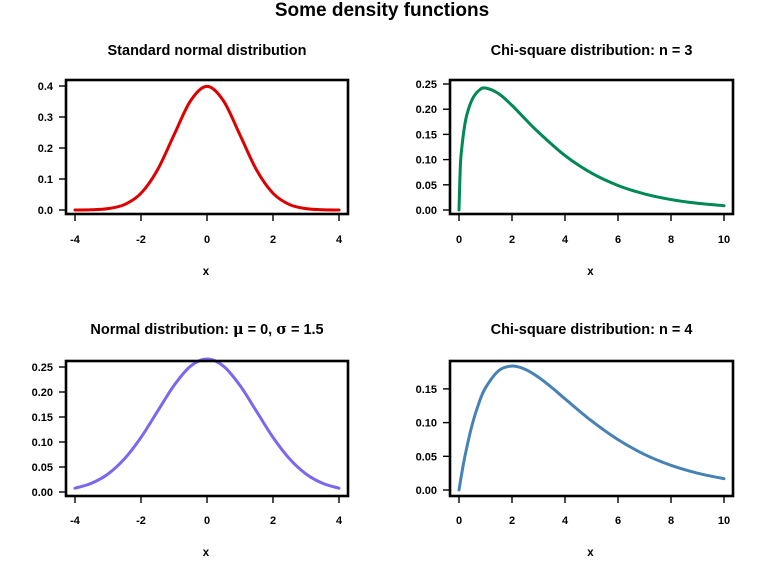 Image resolution: width=768 pixels, height=576 pixels. I want to click on y-tick-label: 0.0, so click(45, 211).